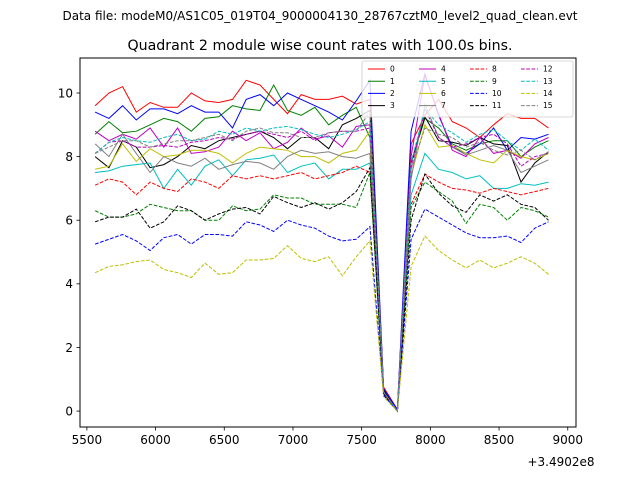 This screenshot has width=640, height=484. I want to click on legend-label-12: 12, so click(548, 69).